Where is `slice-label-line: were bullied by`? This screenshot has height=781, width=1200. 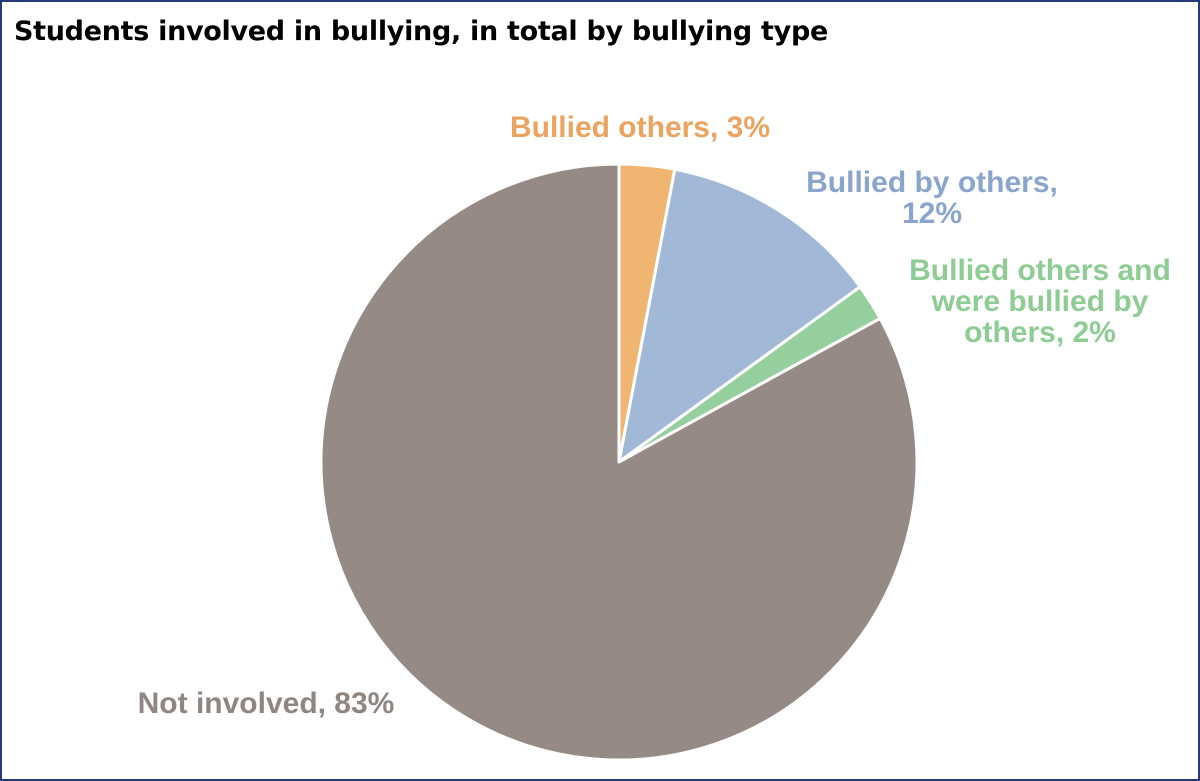
slice-label-line: were bullied by is located at coordinates (1040, 301).